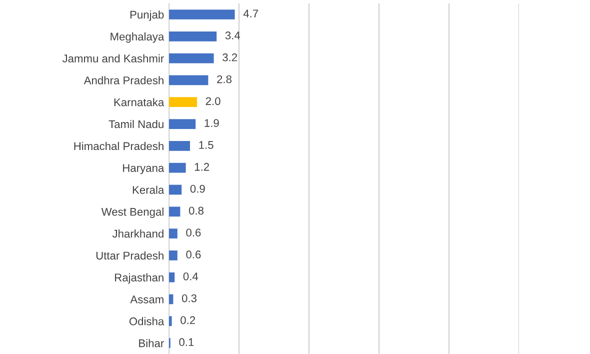 Image resolution: width=590 pixels, height=354 pixels. Describe the element at coordinates (136, 124) in the screenshot. I see `y-tick-label: Tamil Nadu` at that location.